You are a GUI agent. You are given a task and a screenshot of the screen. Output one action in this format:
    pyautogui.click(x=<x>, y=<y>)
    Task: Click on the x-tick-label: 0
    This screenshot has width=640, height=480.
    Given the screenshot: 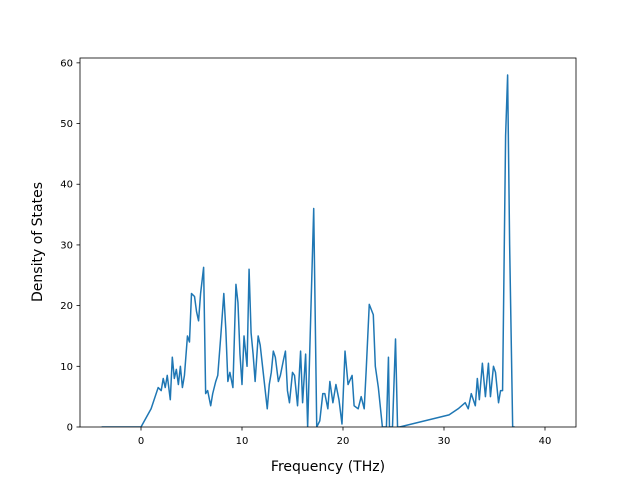 What is the action you would take?
    pyautogui.click(x=141, y=441)
    